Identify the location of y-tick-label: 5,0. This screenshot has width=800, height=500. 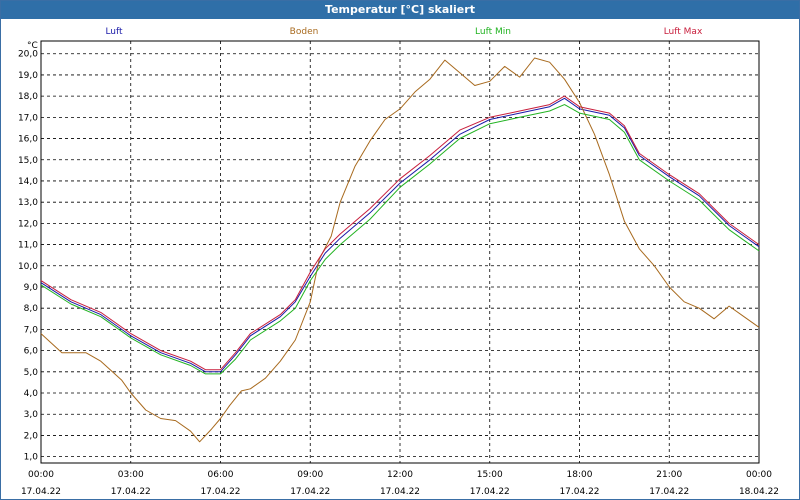
(31, 373).